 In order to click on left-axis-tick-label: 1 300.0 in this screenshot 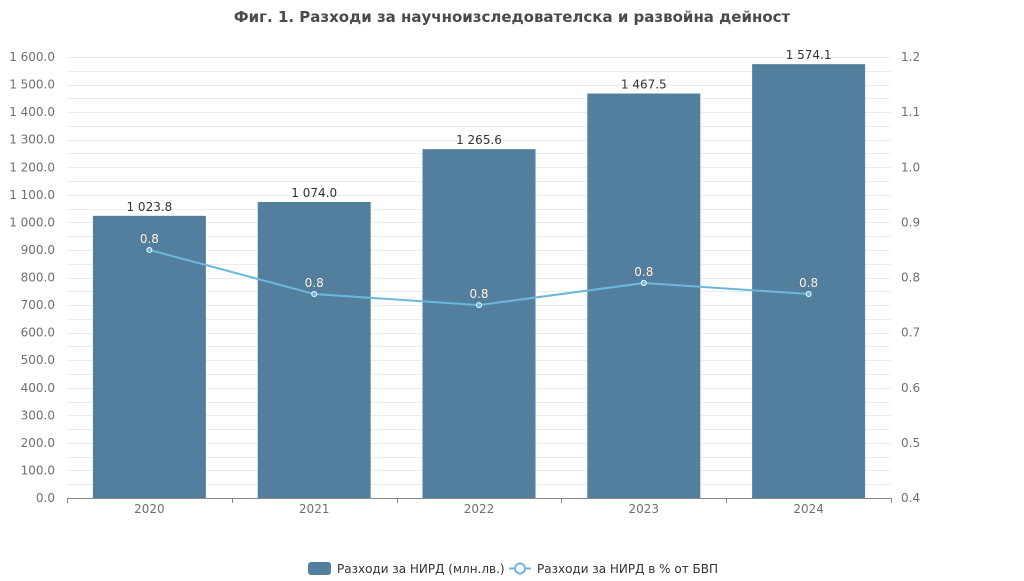, I will do `click(32, 140)`.